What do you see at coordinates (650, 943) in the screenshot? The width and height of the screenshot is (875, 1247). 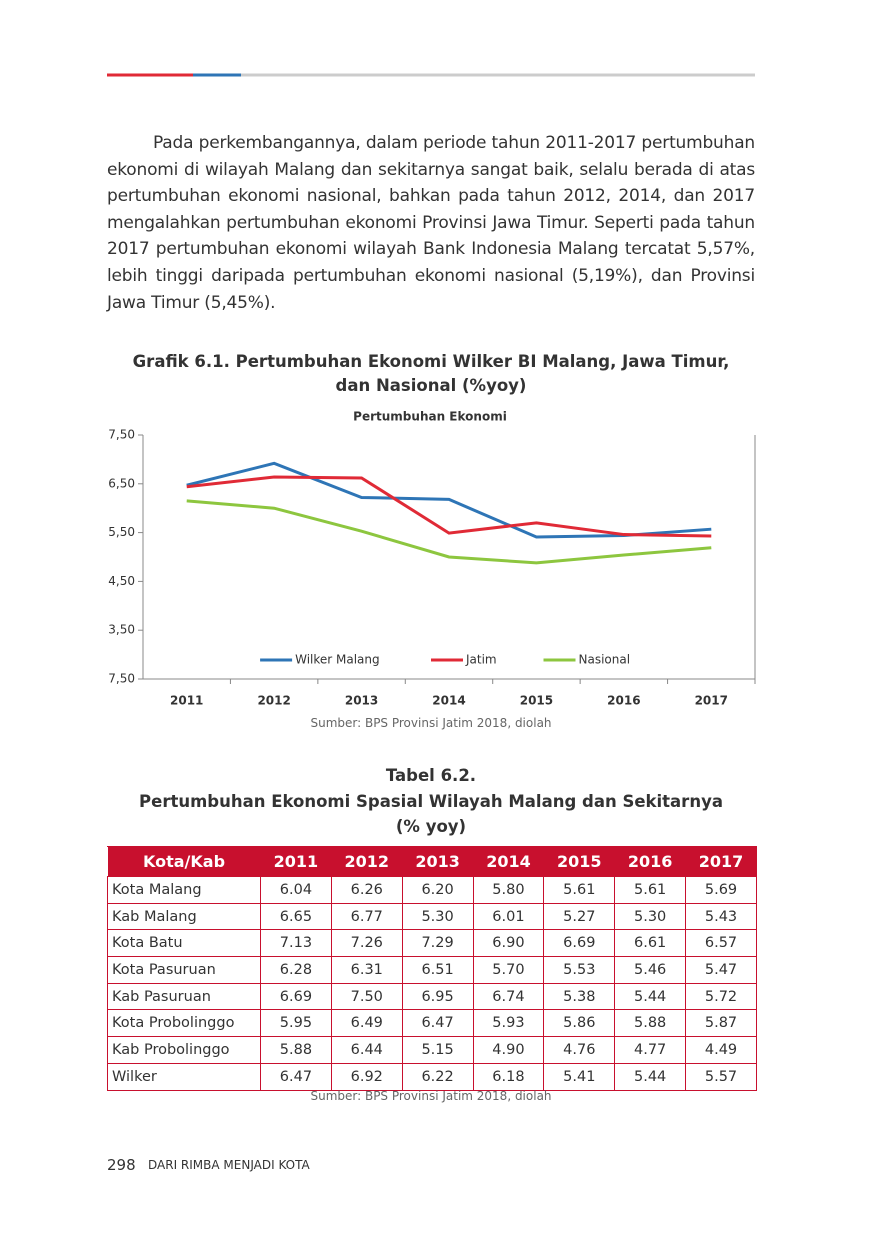 I see `table-cell: 6.61` at bounding box center [650, 943].